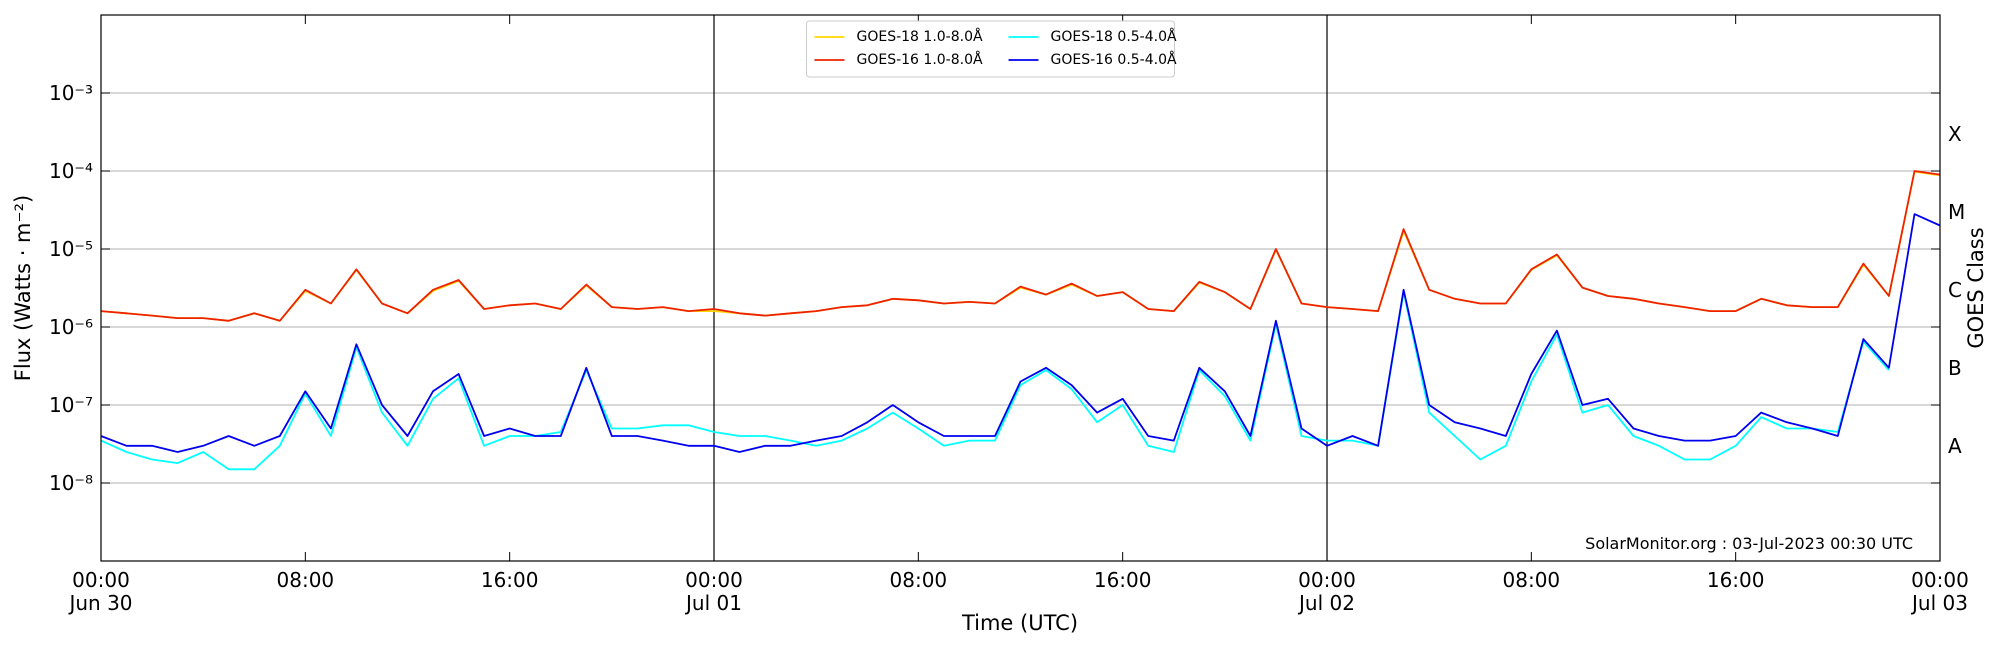  I want to click on y-tick-label: 10⁻⁴, so click(71, 171).